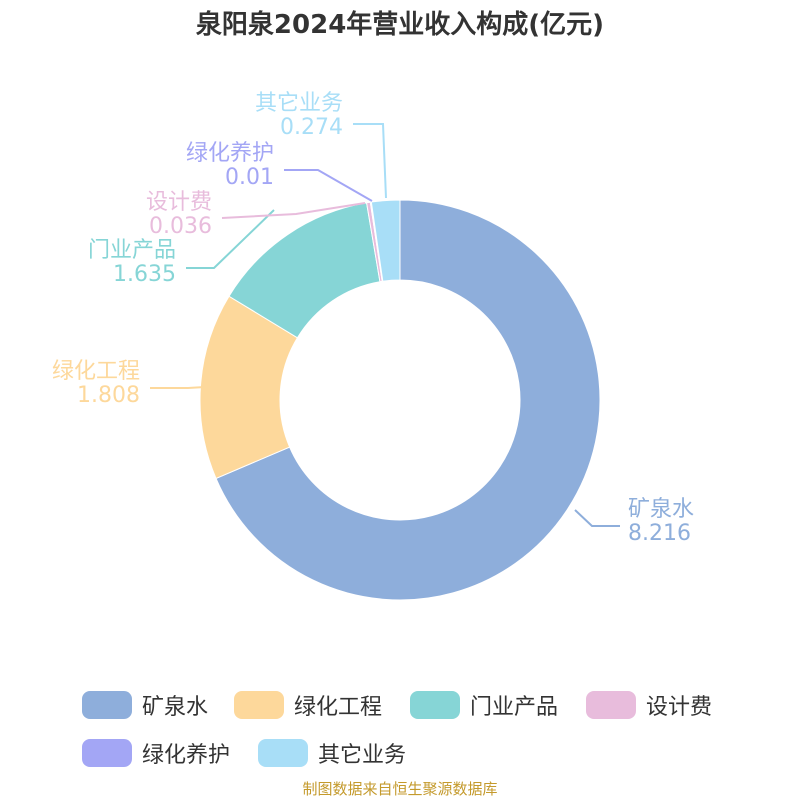 The width and height of the screenshot is (800, 800). I want to click on legend-label-3: 设计费, so click(679, 707).